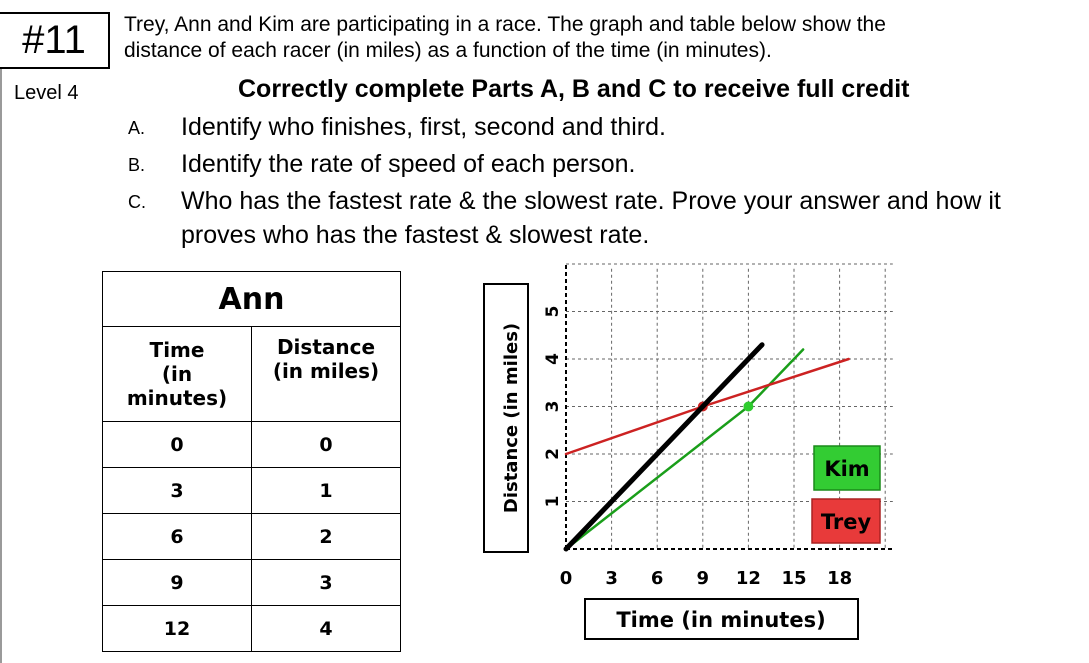 Image resolution: width=1089 pixels, height=663 pixels. What do you see at coordinates (326, 490) in the screenshot?
I see `table-cell: 1` at bounding box center [326, 490].